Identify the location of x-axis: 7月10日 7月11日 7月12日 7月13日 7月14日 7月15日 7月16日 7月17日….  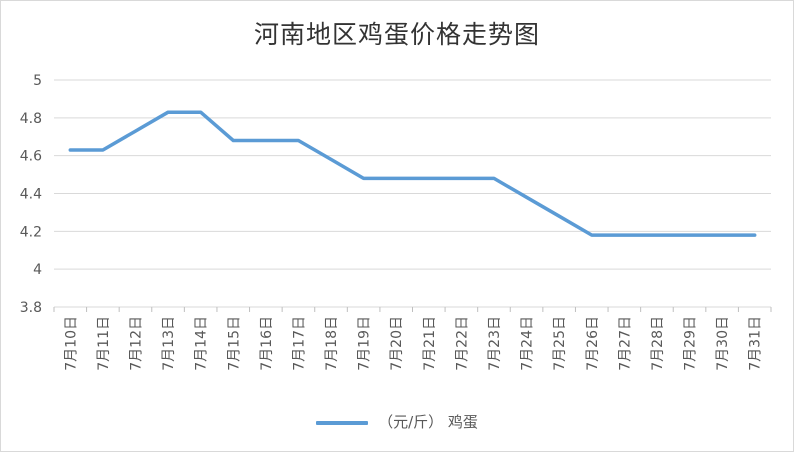
(412, 339).